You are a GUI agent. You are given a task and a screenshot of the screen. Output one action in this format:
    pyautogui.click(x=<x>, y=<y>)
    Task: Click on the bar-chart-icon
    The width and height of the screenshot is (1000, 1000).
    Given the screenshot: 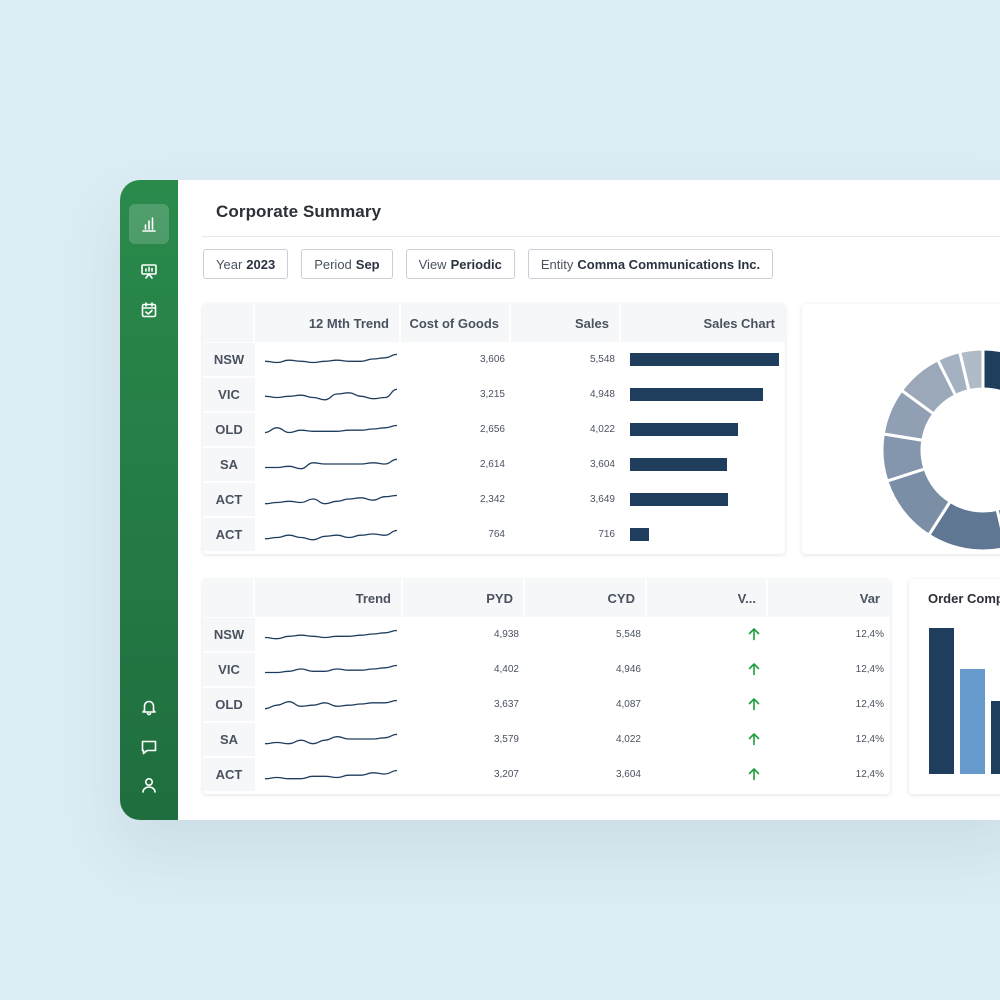 What is the action you would take?
    pyautogui.click(x=149, y=224)
    